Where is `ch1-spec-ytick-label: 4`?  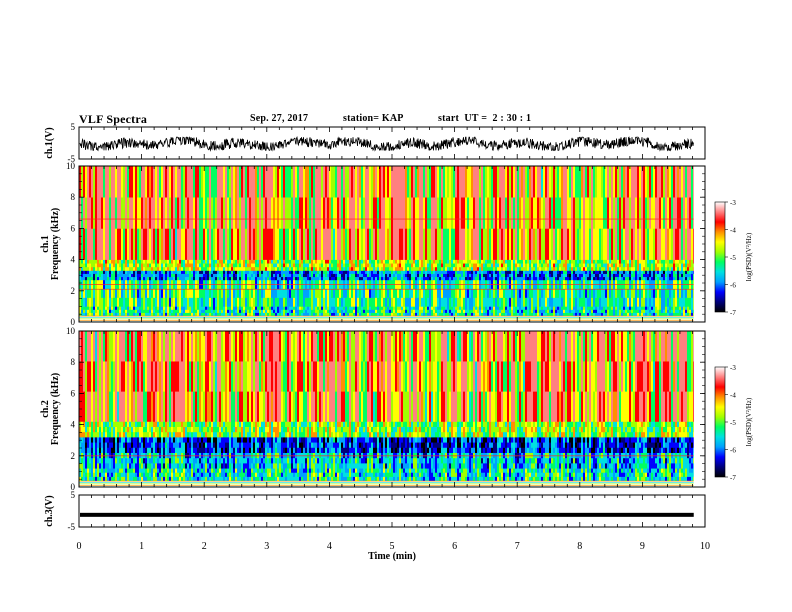
ch1-spec-ytick-label: 4 is located at coordinates (73, 260).